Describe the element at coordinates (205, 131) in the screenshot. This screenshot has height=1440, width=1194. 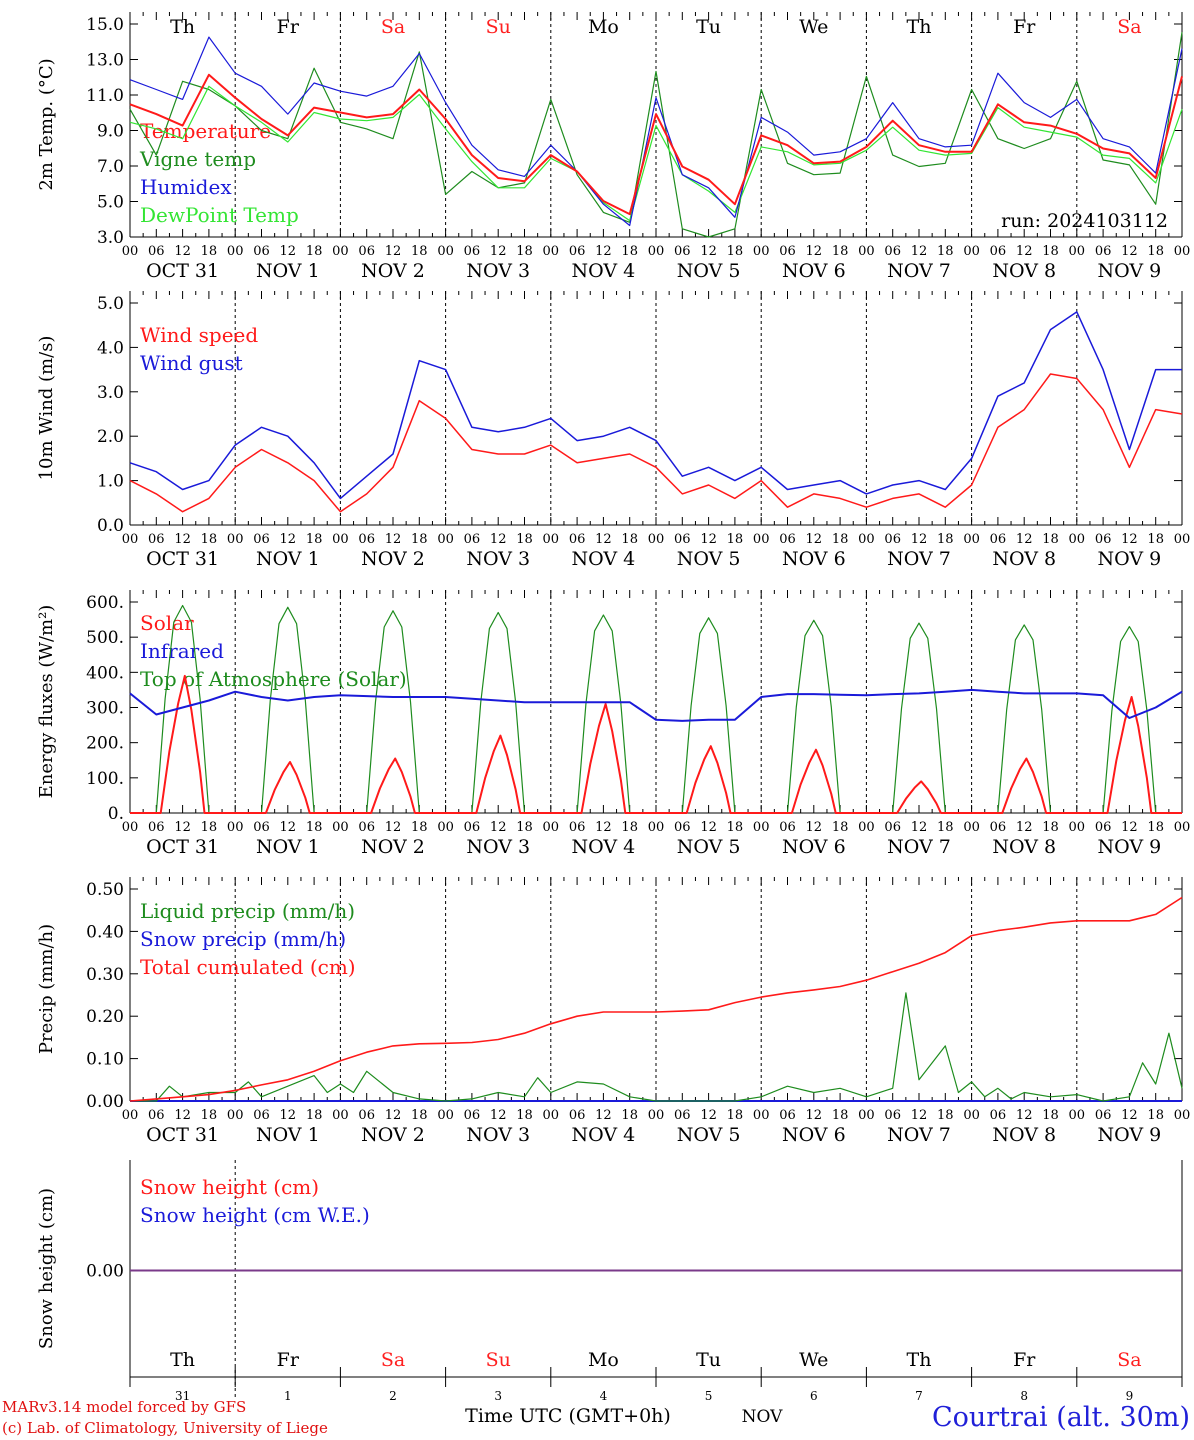
I see `legend-entry: Temperature` at that location.